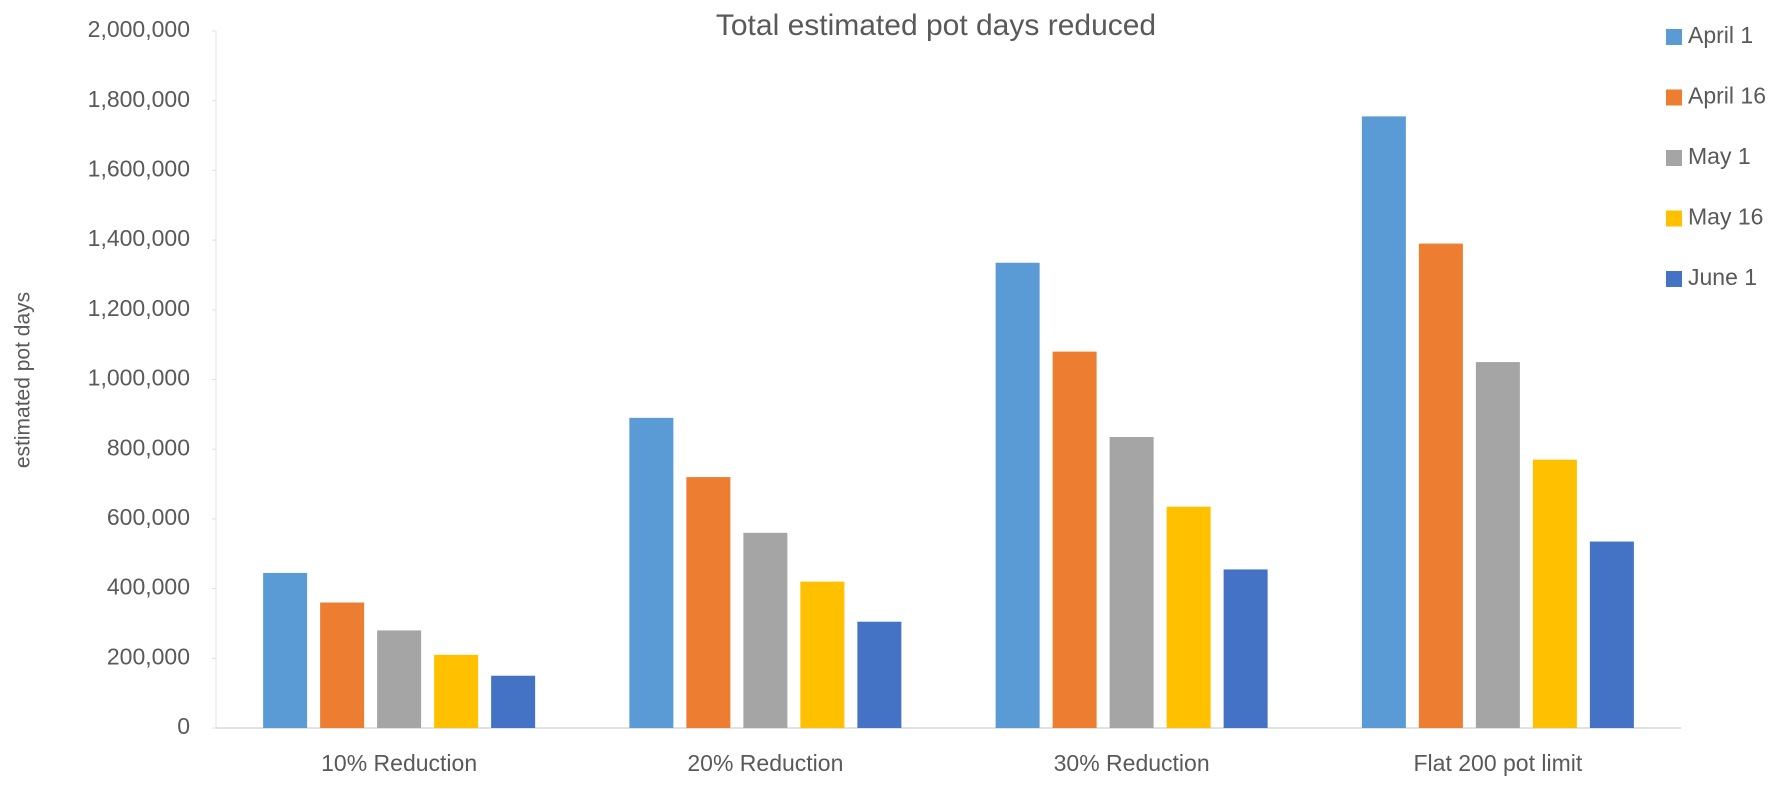  I want to click on y-tick-label: 400,000, so click(148, 587).